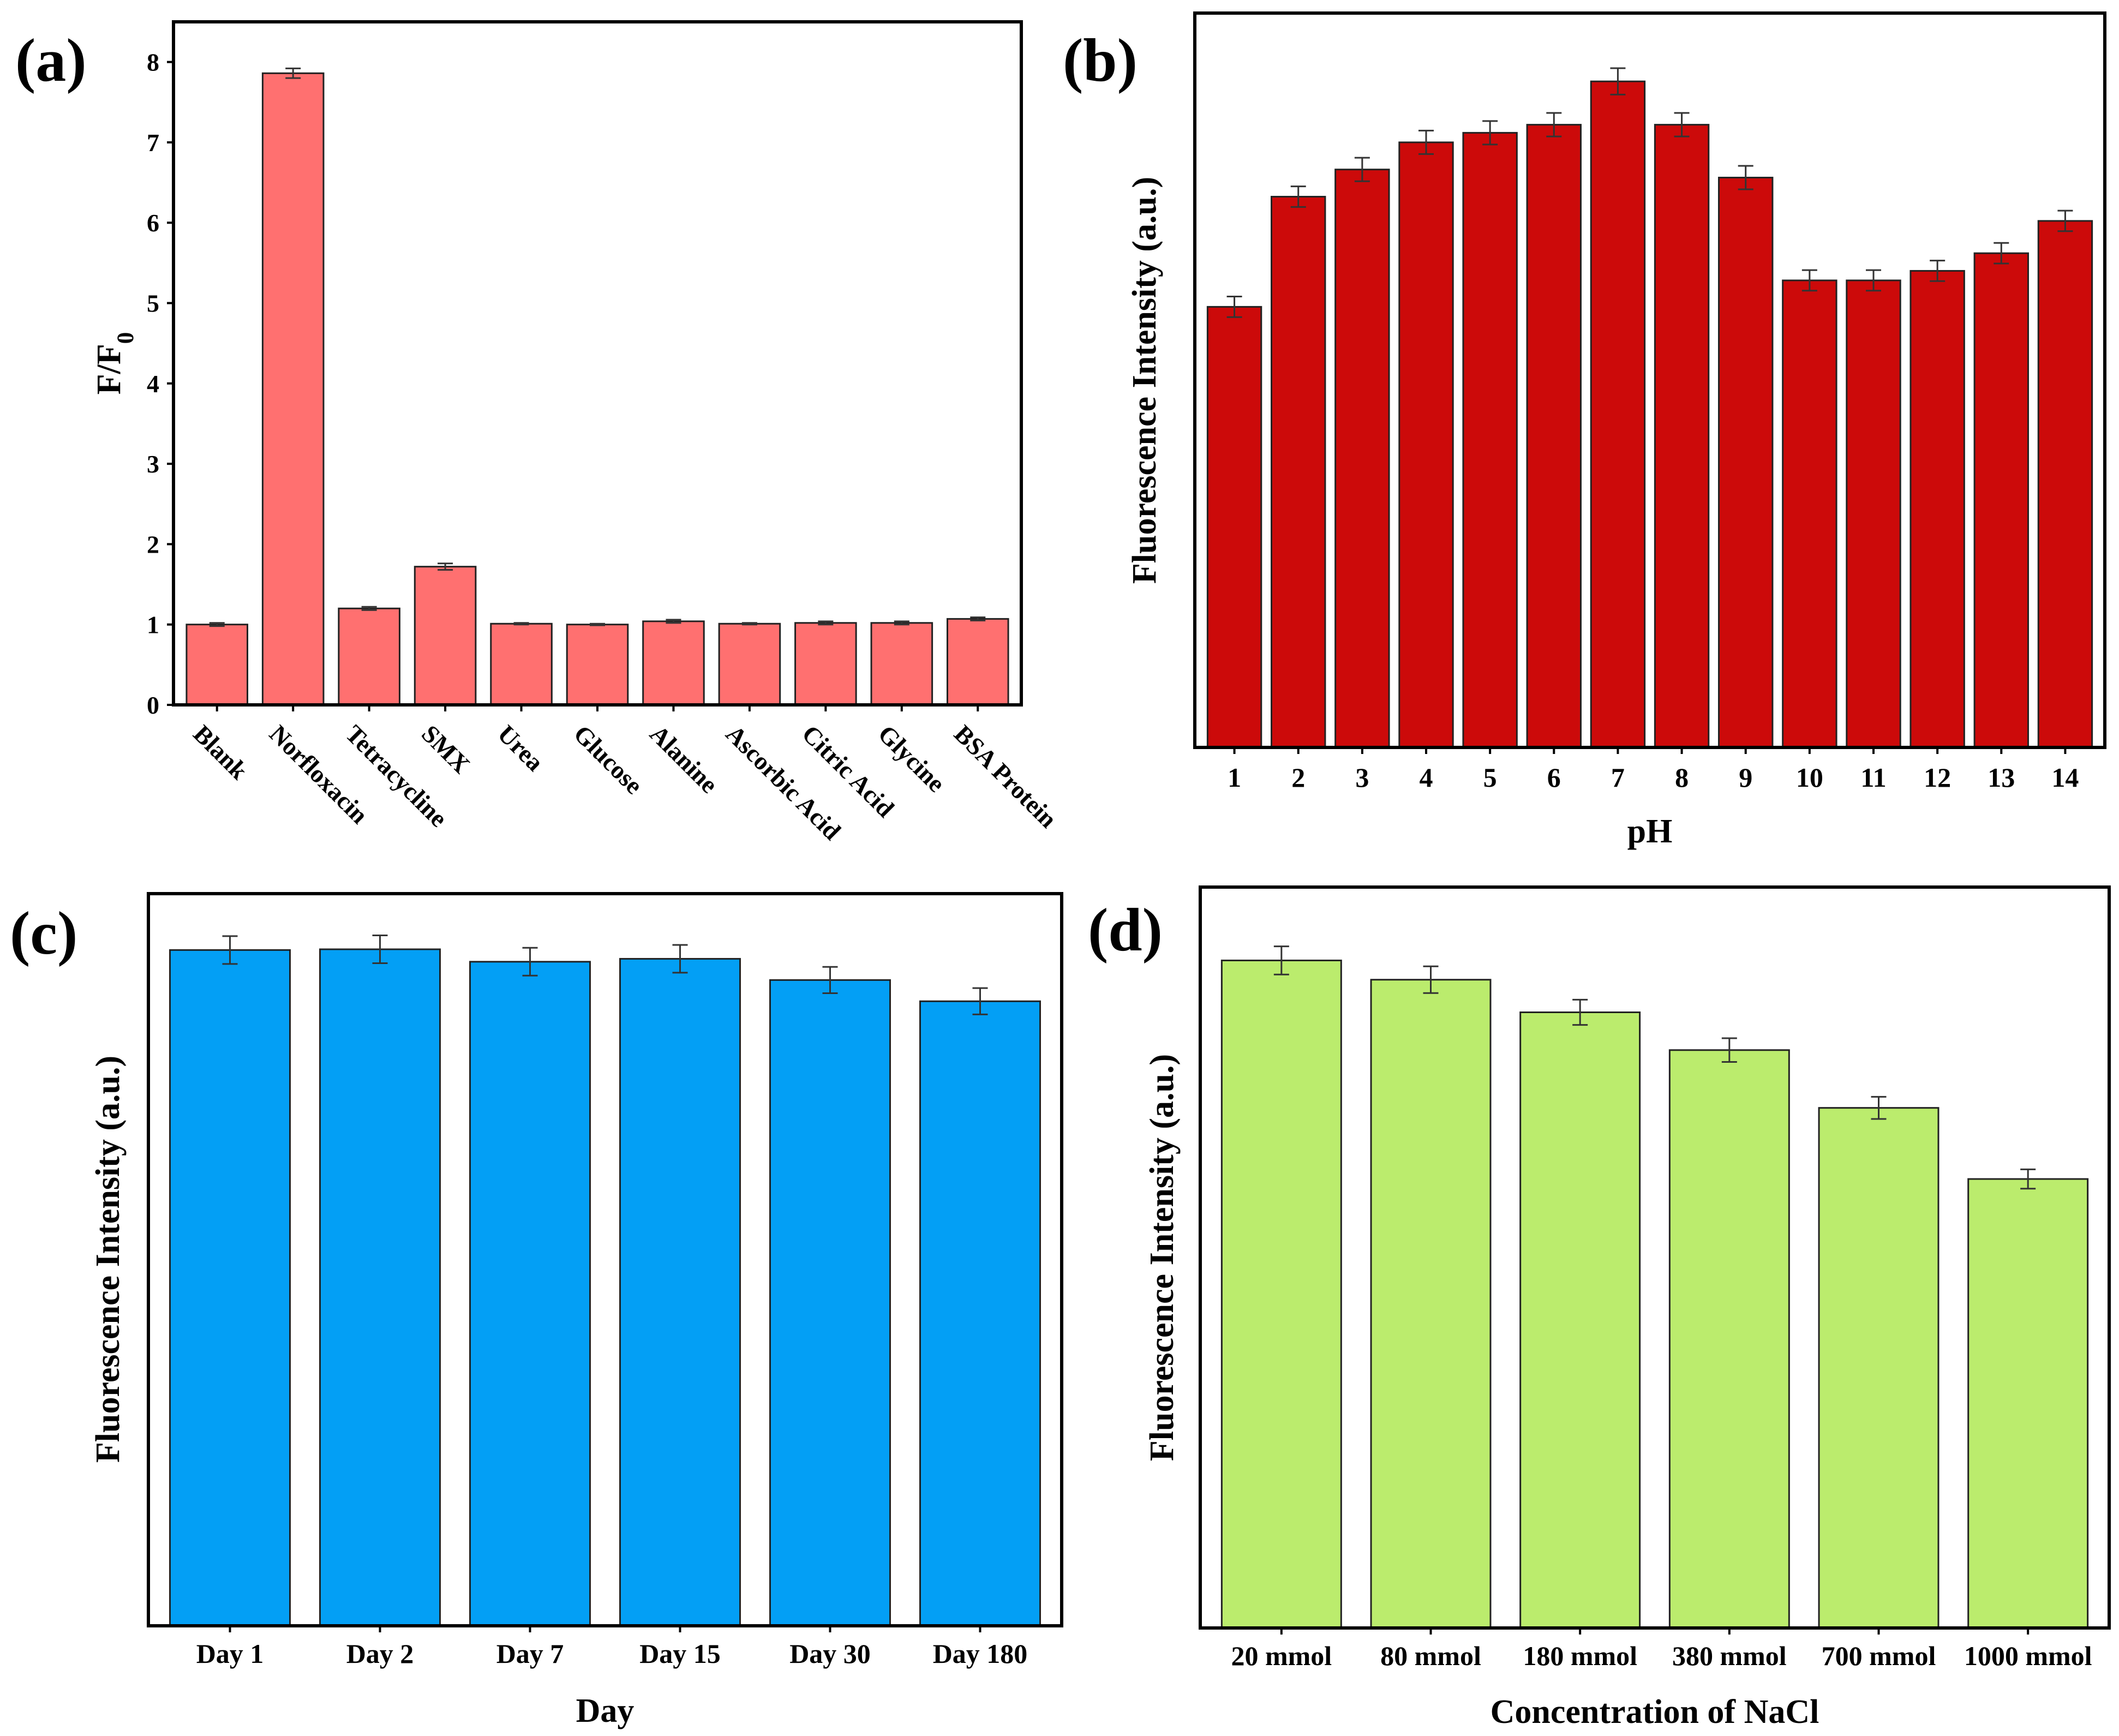  What do you see at coordinates (1100, 61) in the screenshot?
I see `panel-label: (b)` at bounding box center [1100, 61].